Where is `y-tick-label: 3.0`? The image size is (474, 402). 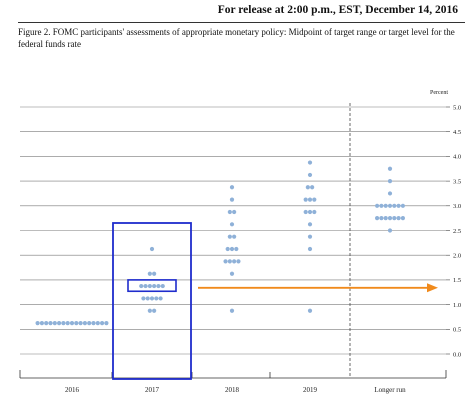 y-tick-label: 3.0 is located at coordinates (457, 206).